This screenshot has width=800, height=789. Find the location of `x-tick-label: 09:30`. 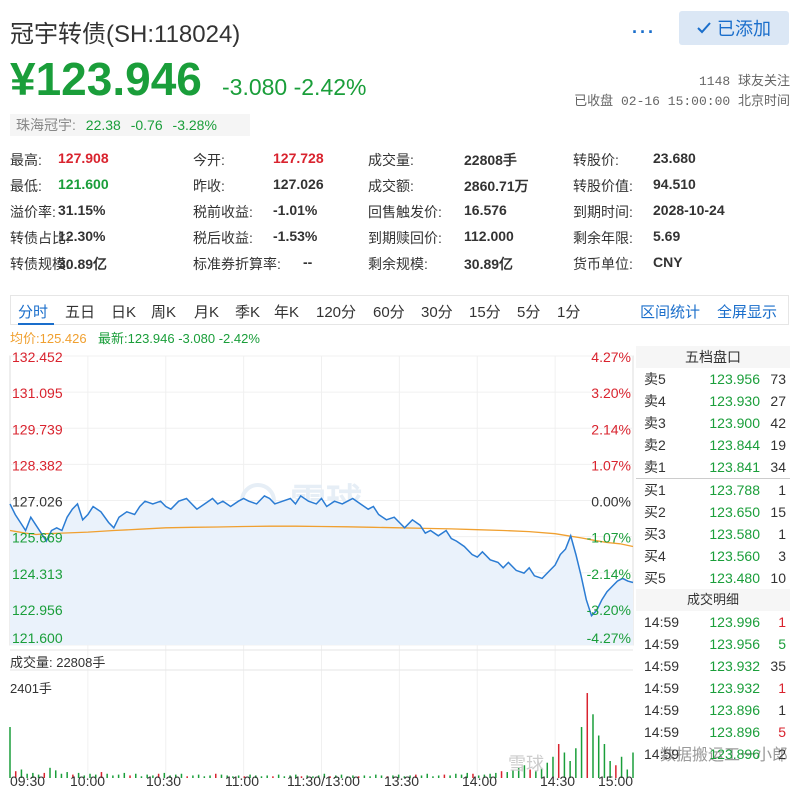

x-tick-label: 09:30 is located at coordinates (27, 781).